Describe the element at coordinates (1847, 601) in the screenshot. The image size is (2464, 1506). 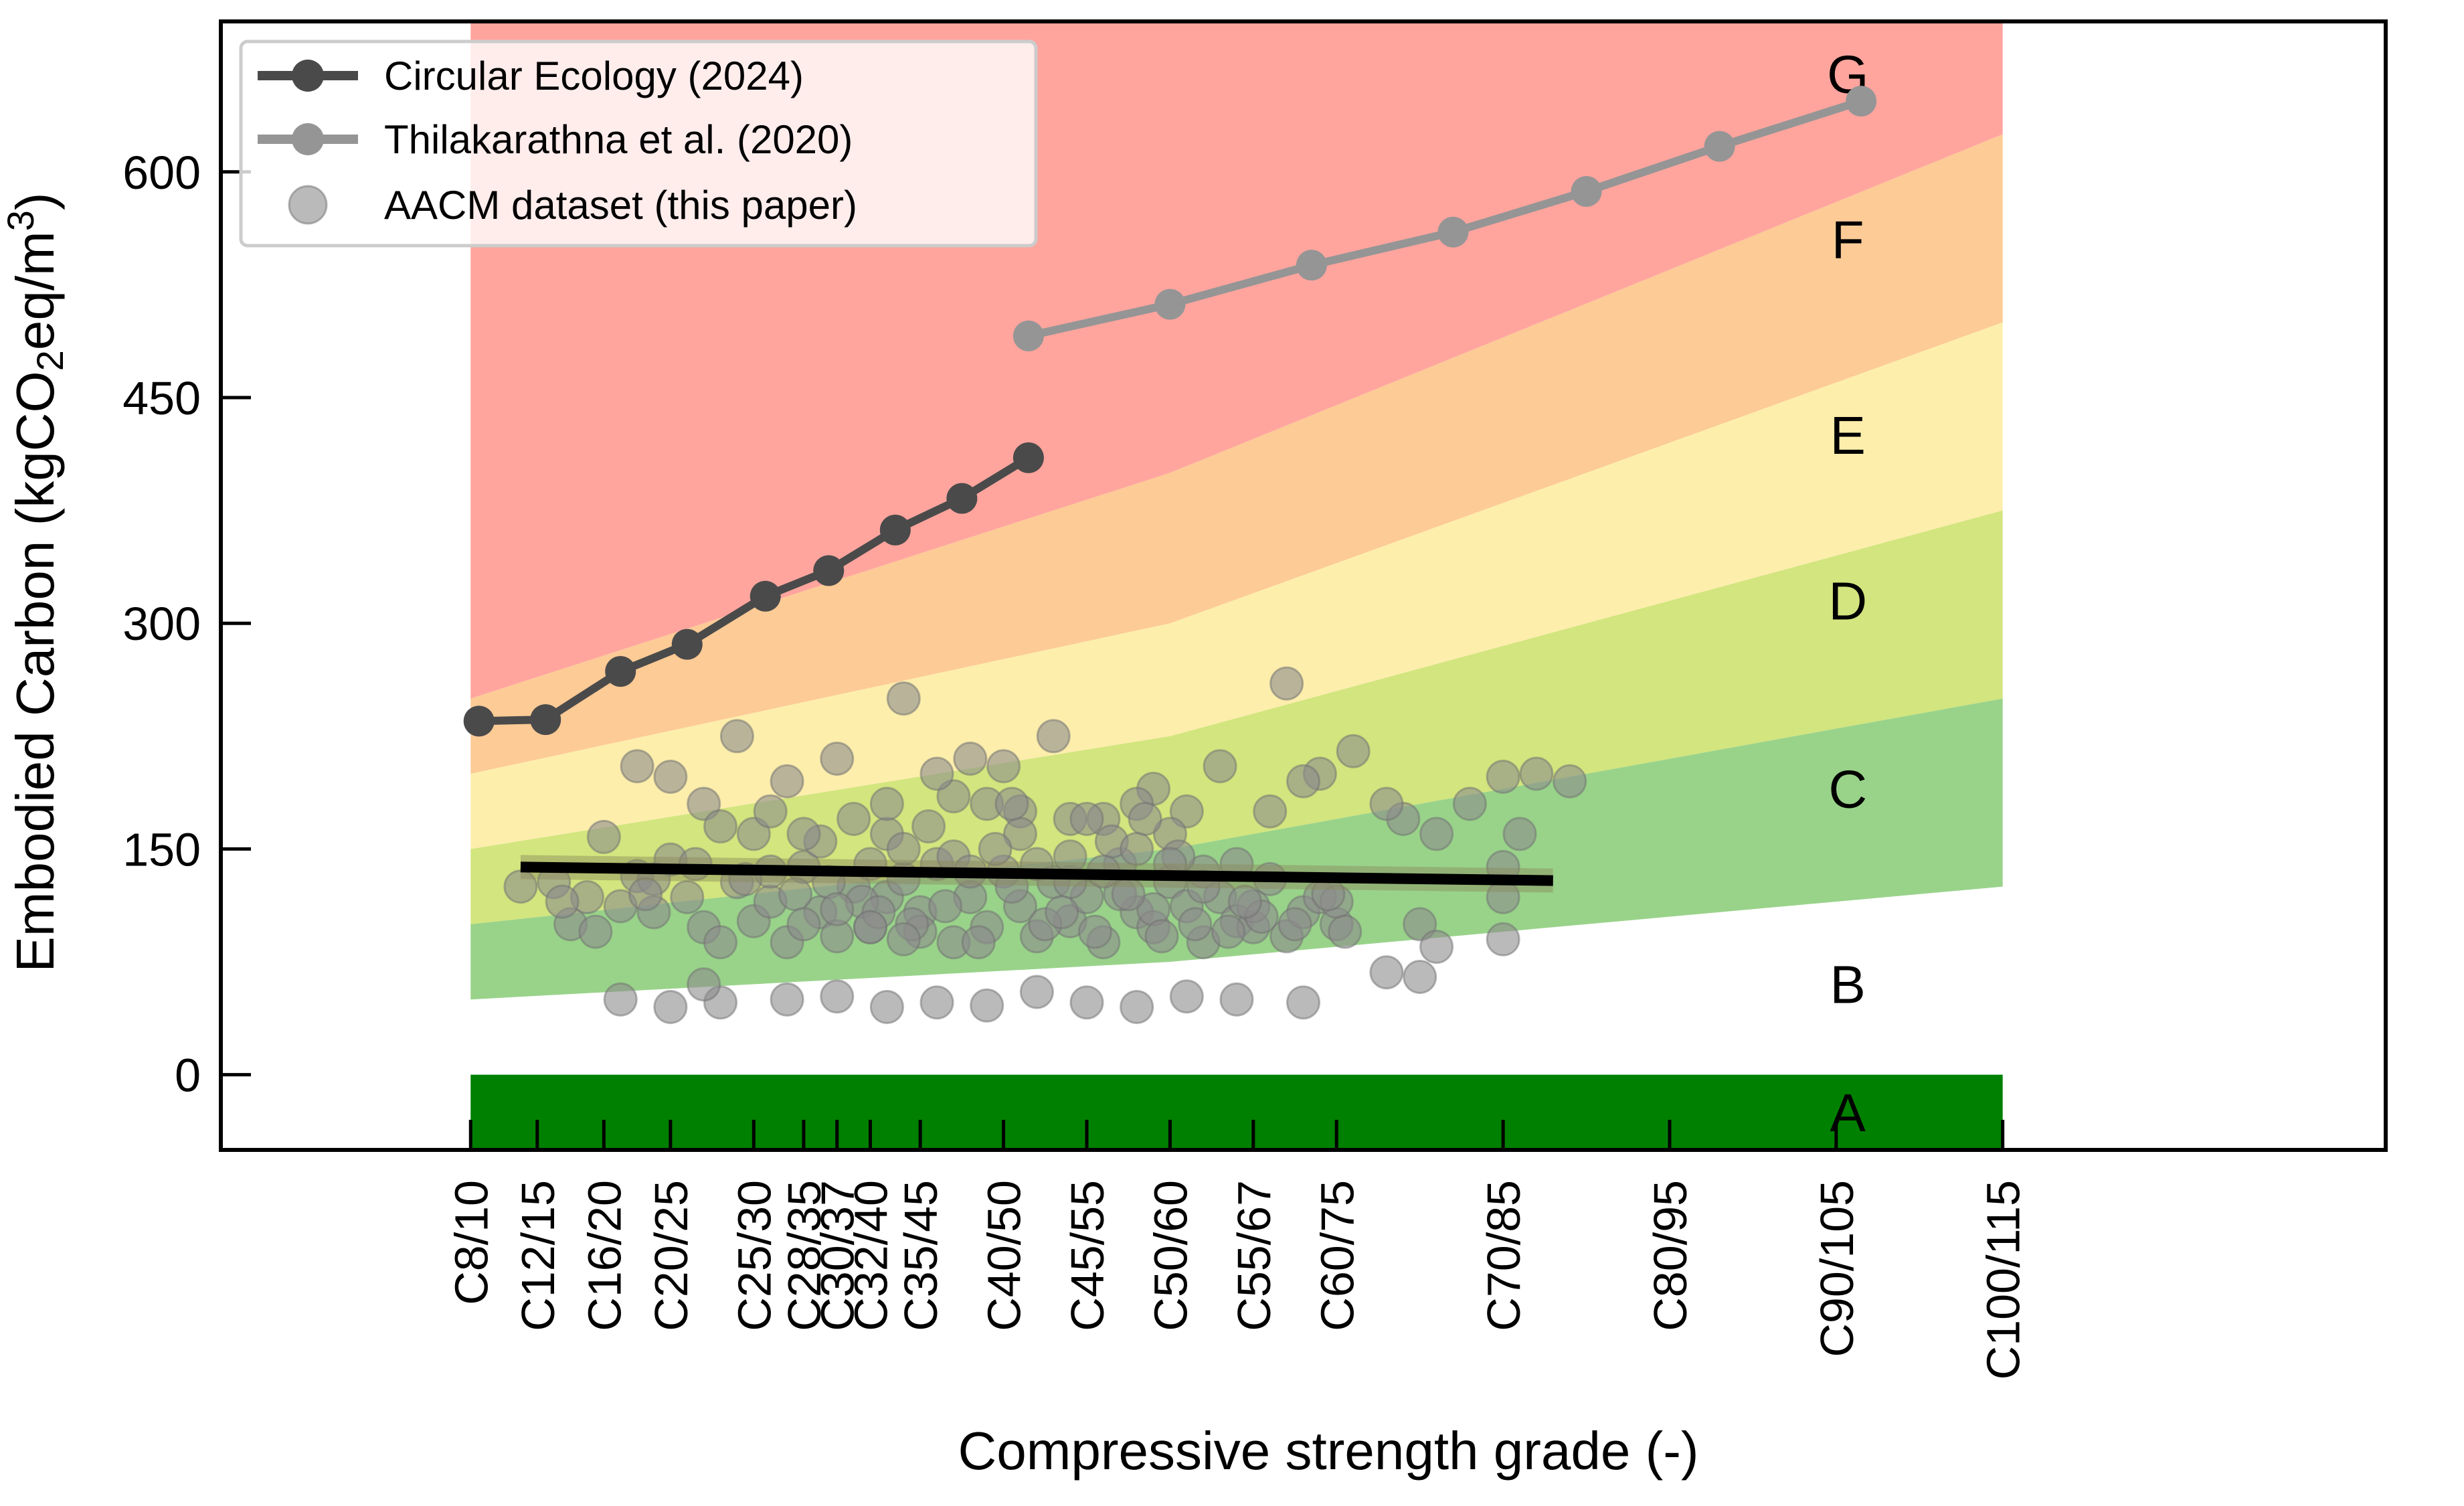
I see `band-letter-d: D` at that location.